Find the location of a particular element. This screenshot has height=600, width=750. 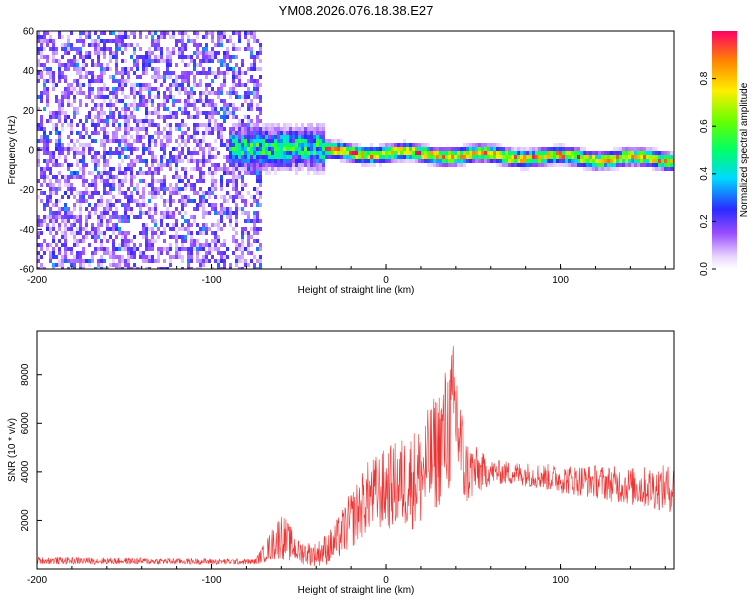

snr-x-ticks: -200 -100 0 100 is located at coordinates (346, 575).